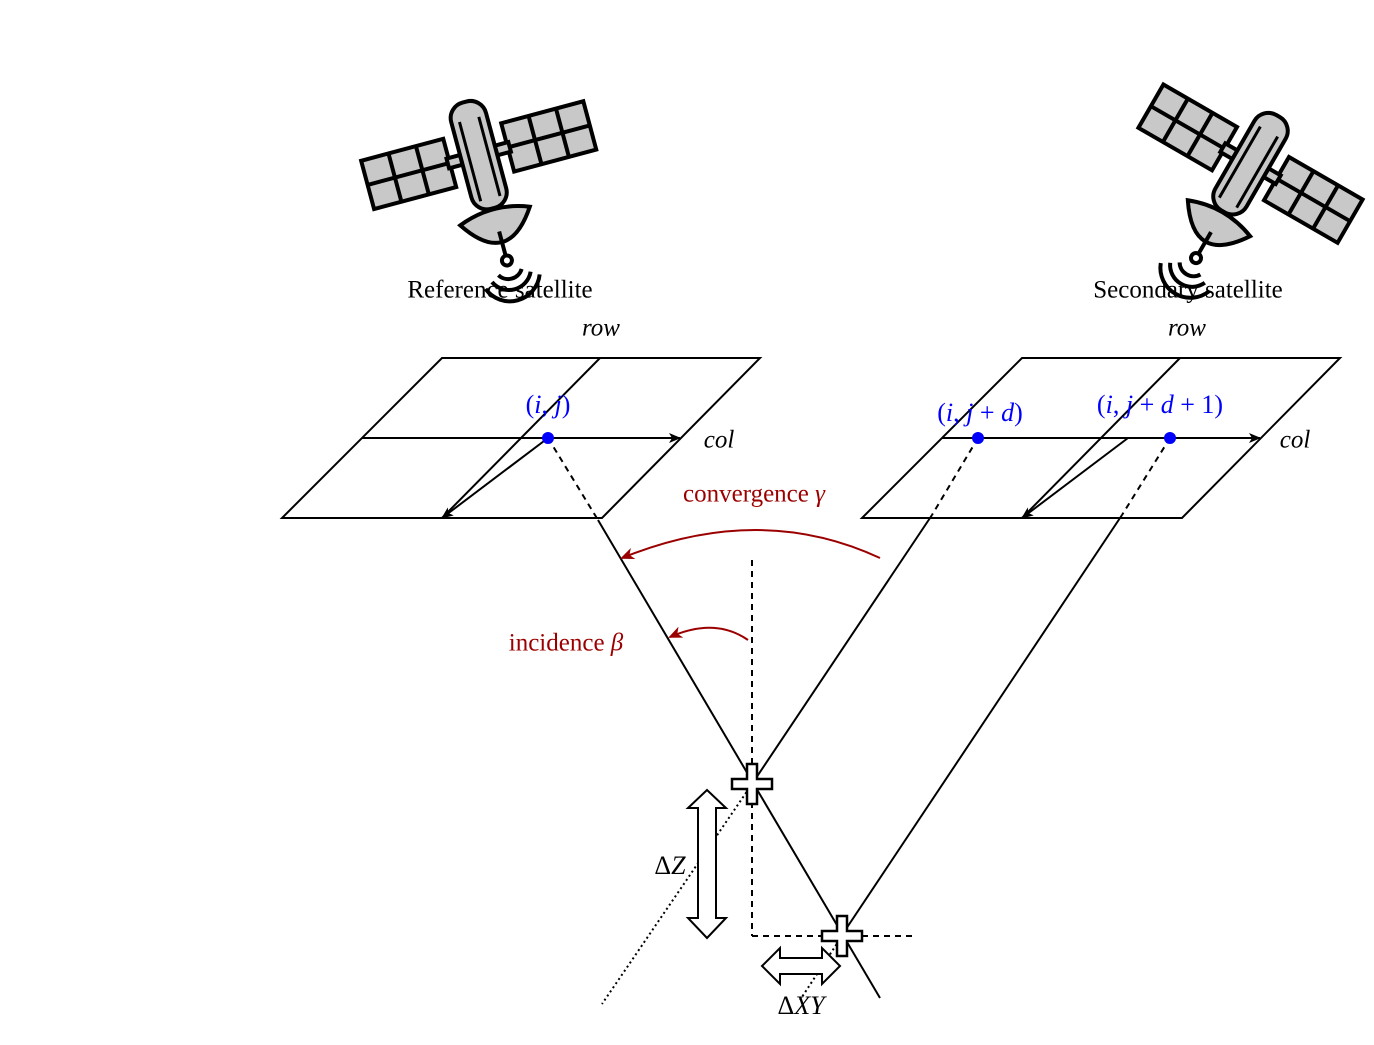  Describe the element at coordinates (801, 966) in the screenshot. I see `delta-xy-arrow` at that location.